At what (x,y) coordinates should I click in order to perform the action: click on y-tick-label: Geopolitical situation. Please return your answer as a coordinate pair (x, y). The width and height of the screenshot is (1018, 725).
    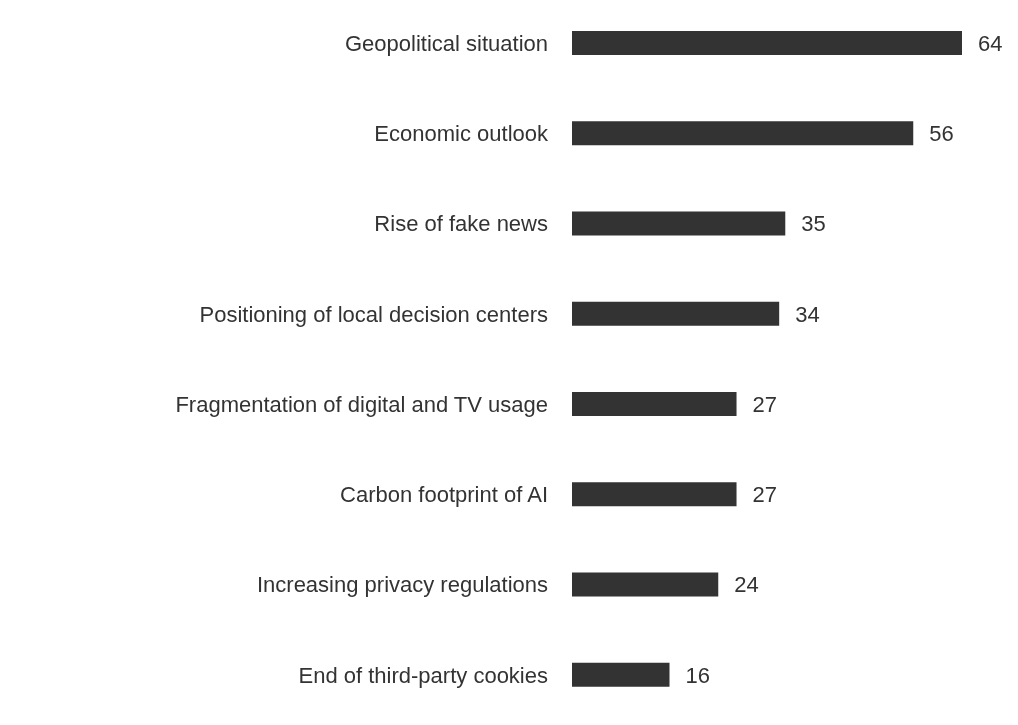
    Looking at the image, I should click on (446, 43).